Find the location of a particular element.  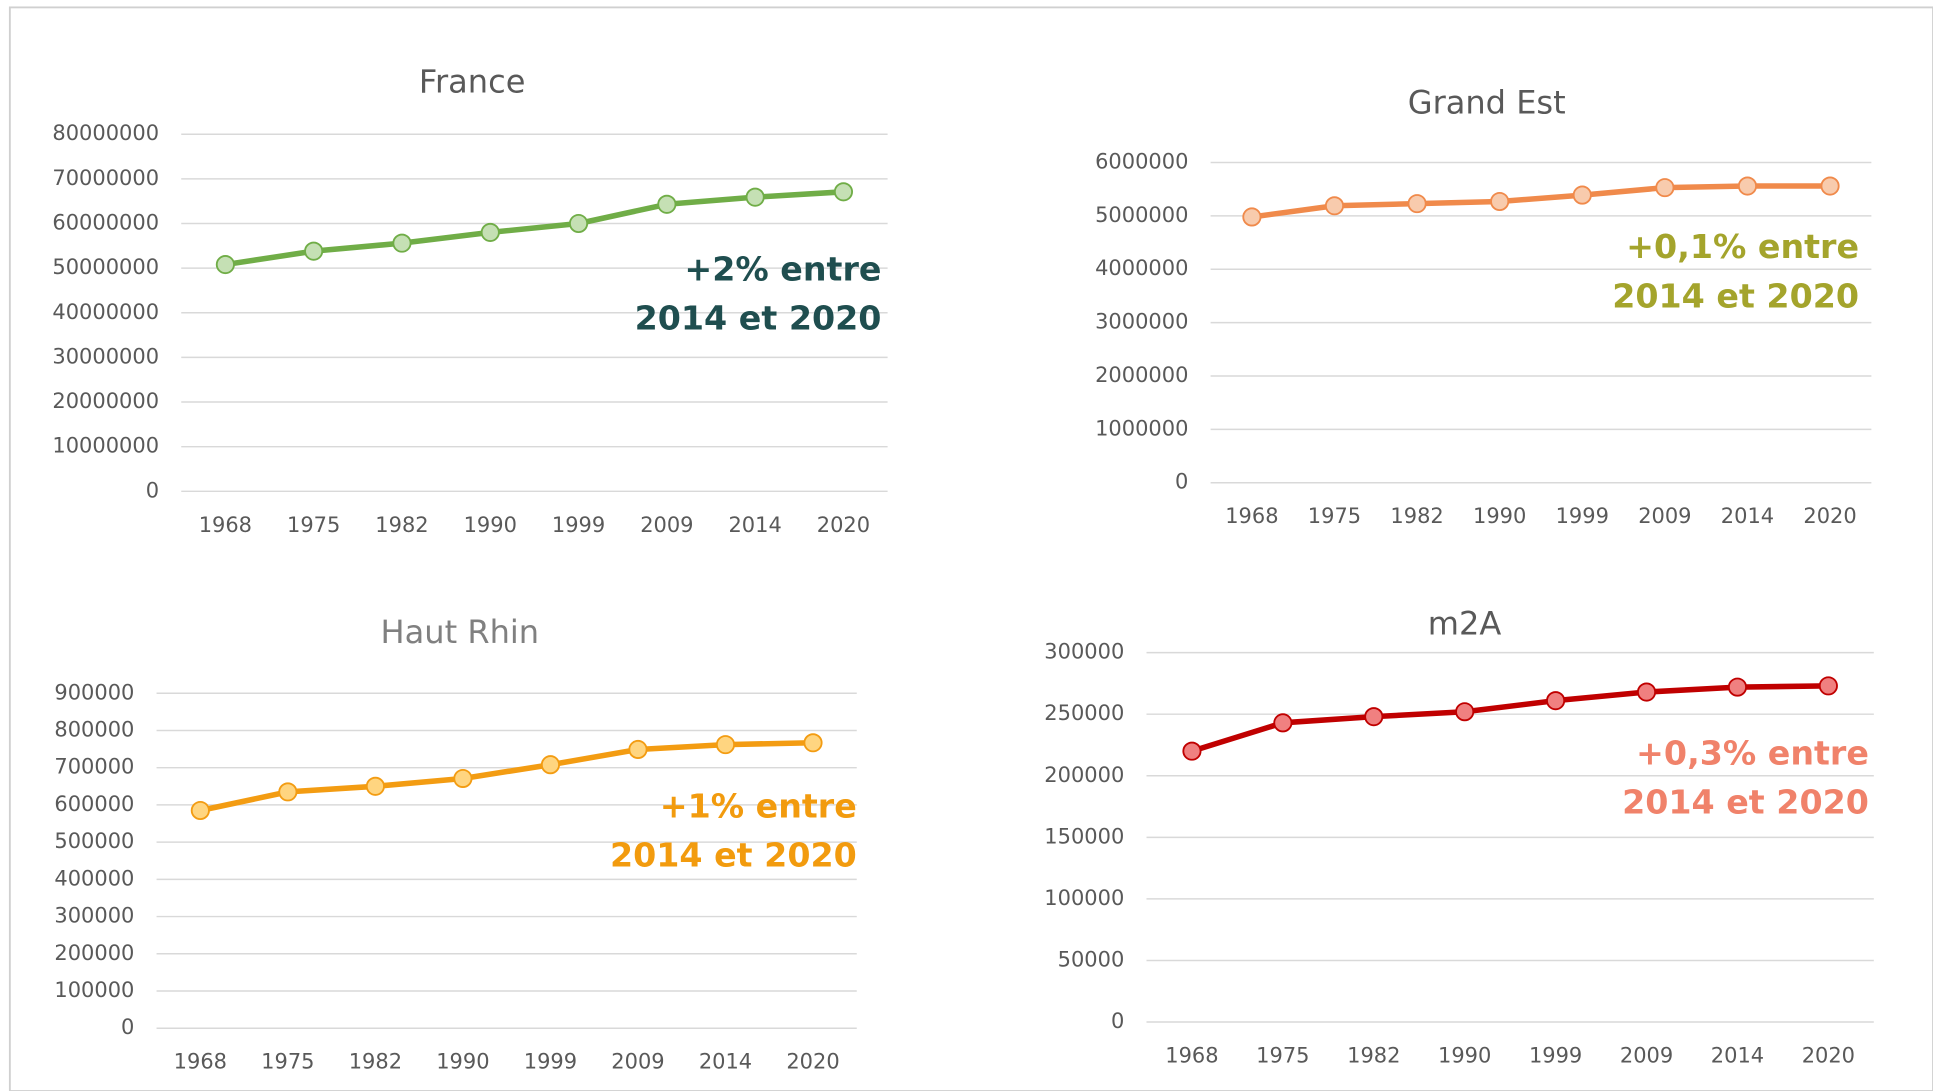

y-tick-label: 80000000 is located at coordinates (105, 133).